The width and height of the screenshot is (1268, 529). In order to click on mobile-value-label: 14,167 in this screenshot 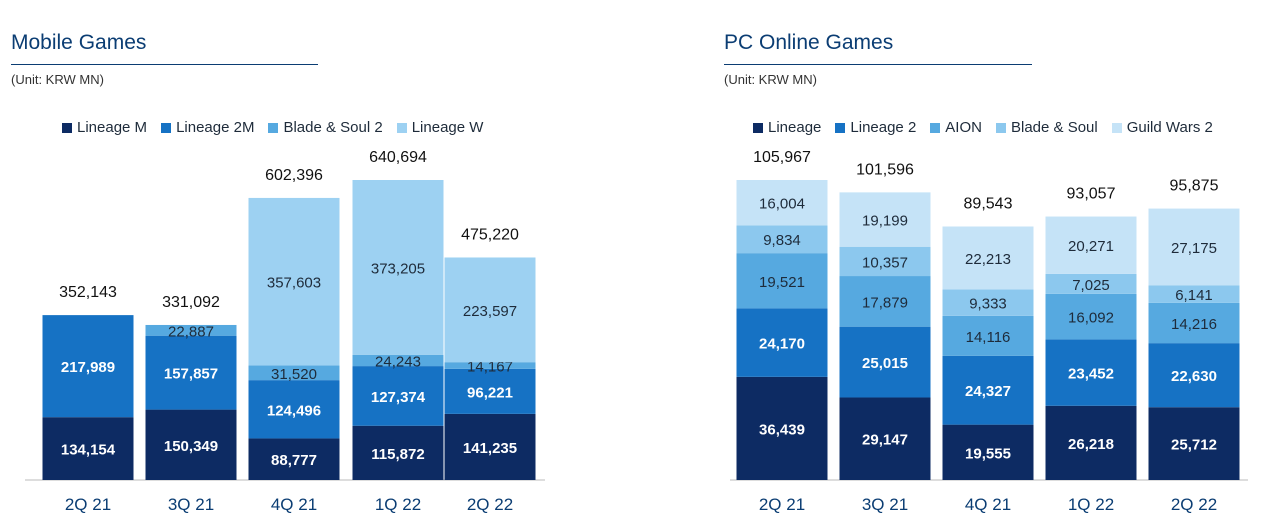, I will do `click(490, 366)`.